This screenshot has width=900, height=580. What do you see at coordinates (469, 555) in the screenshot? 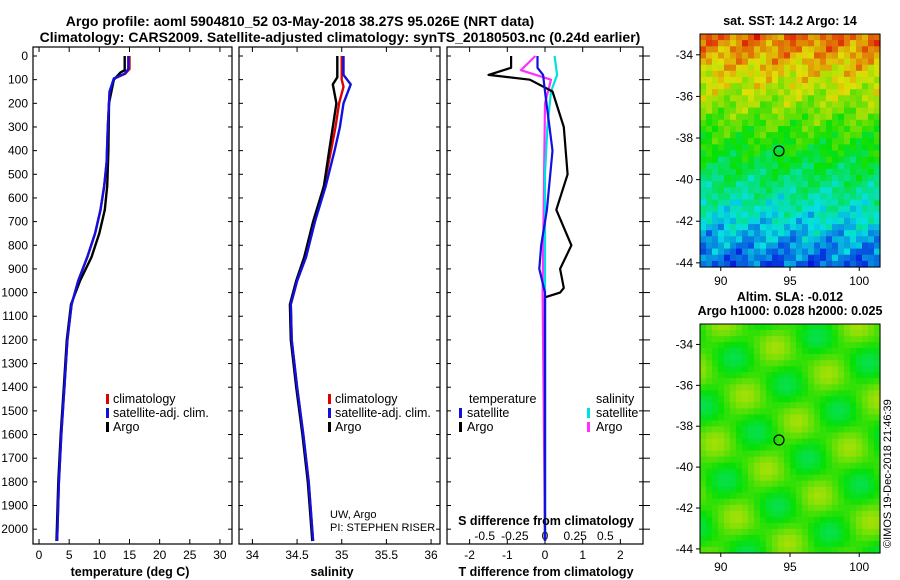
I see `difference-xtick-label: -2` at bounding box center [469, 555].